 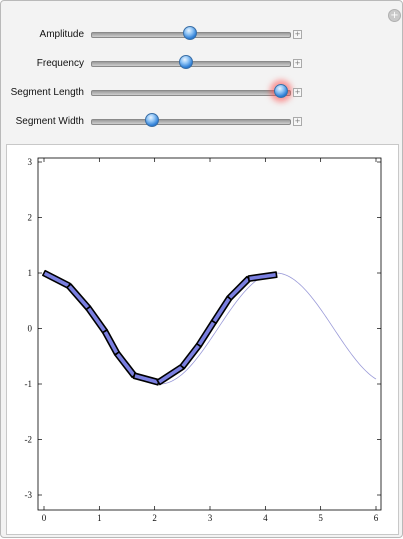 What do you see at coordinates (160, 327) in the screenshot?
I see `chain-segments` at bounding box center [160, 327].